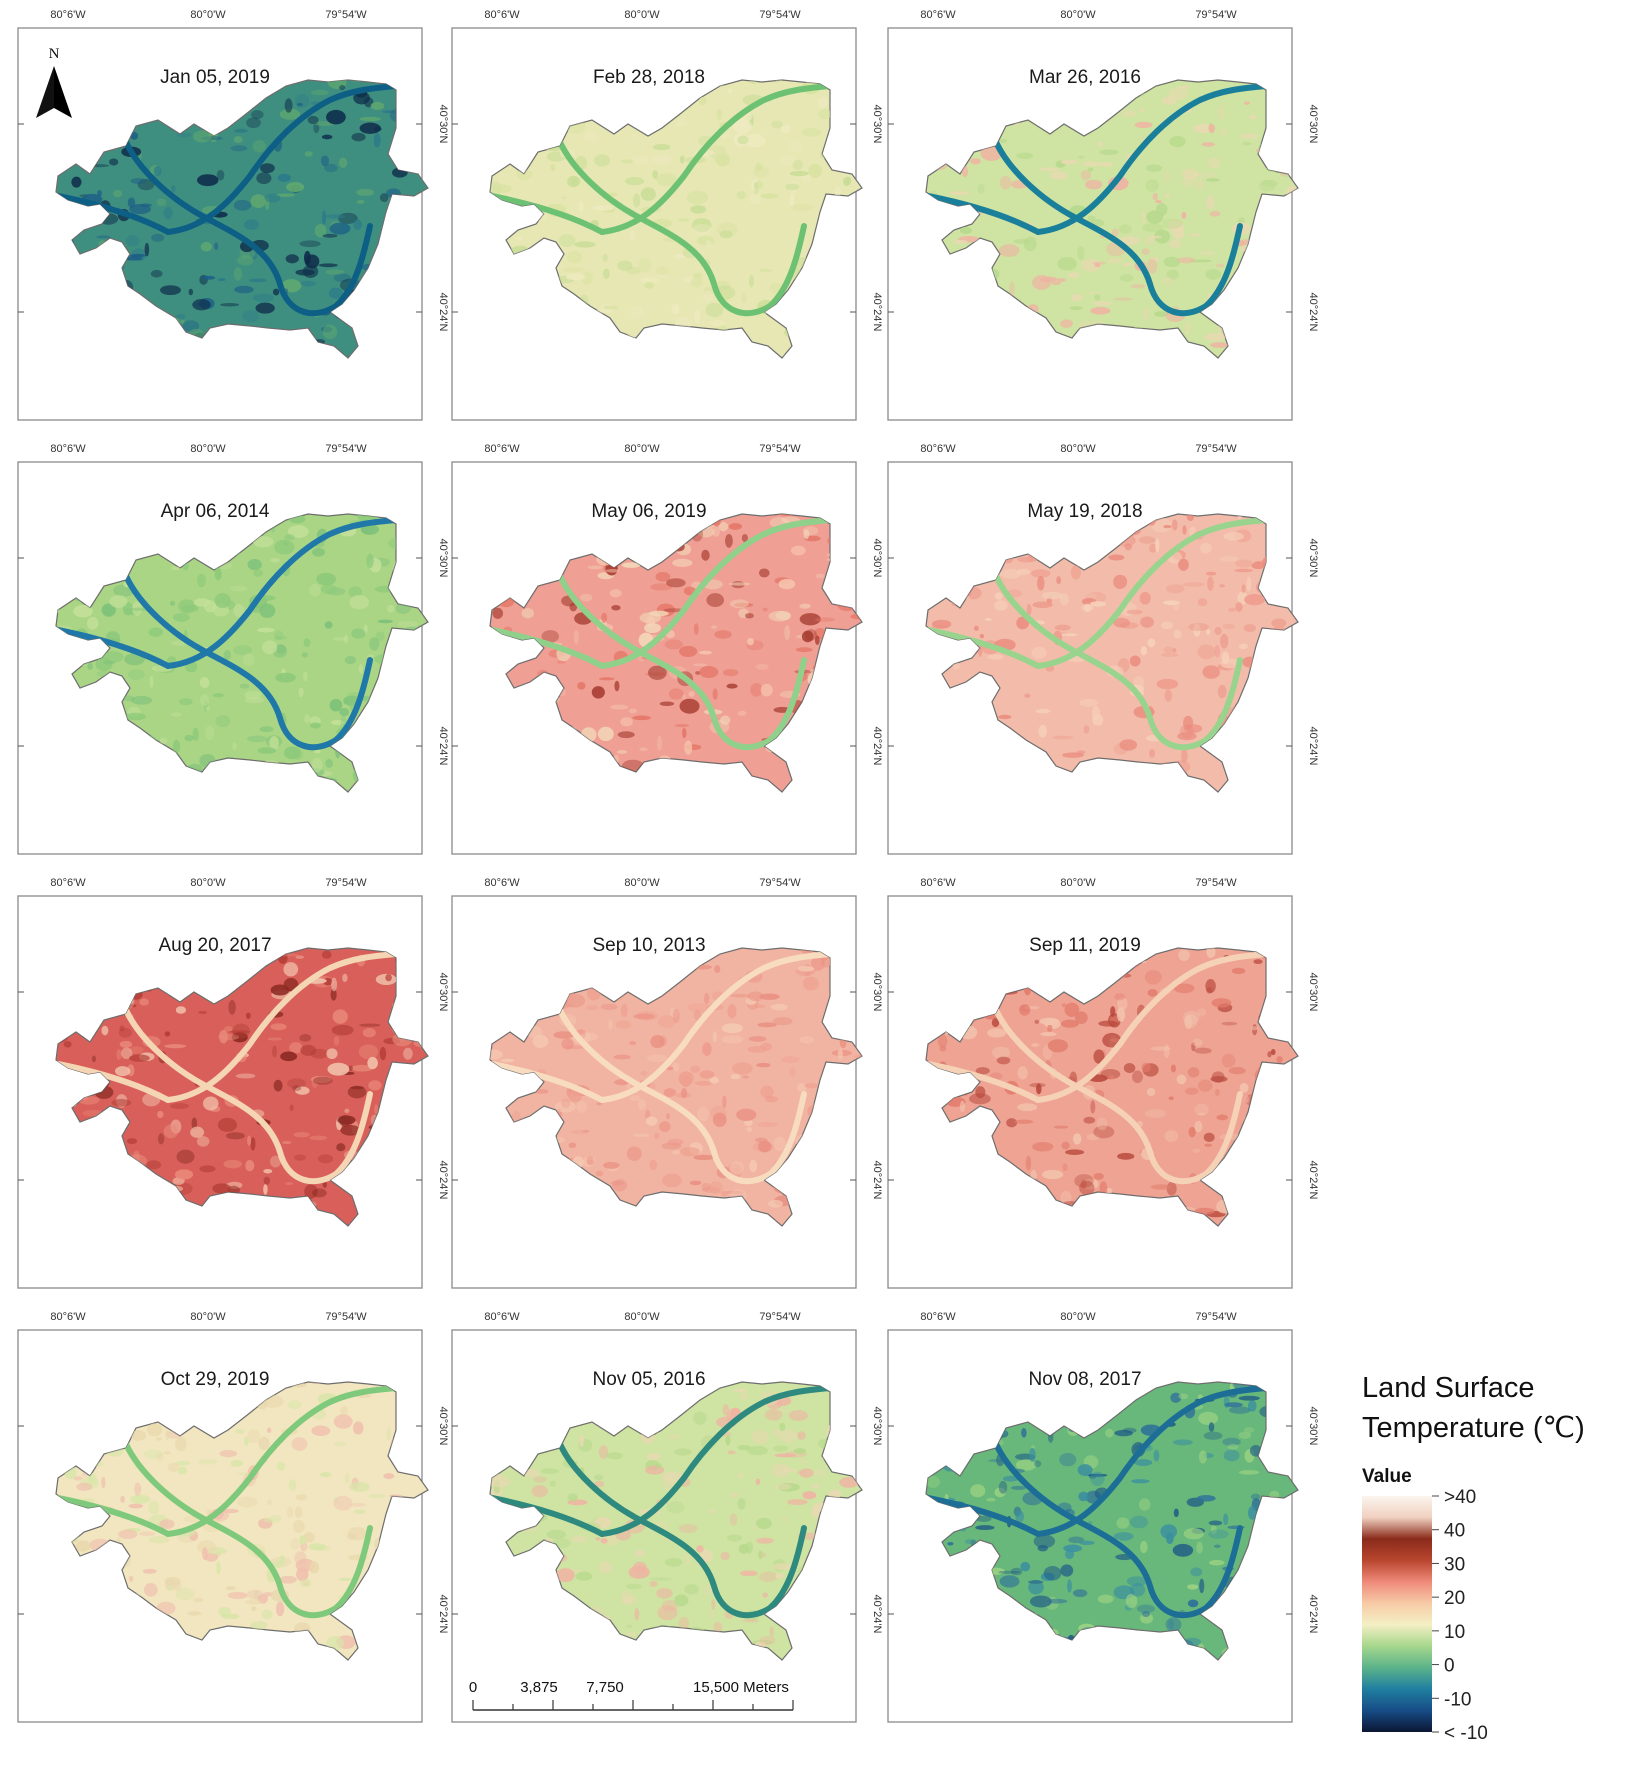  Describe the element at coordinates (473, 1687) in the screenshot. I see `scale-bar-label: 0` at that location.